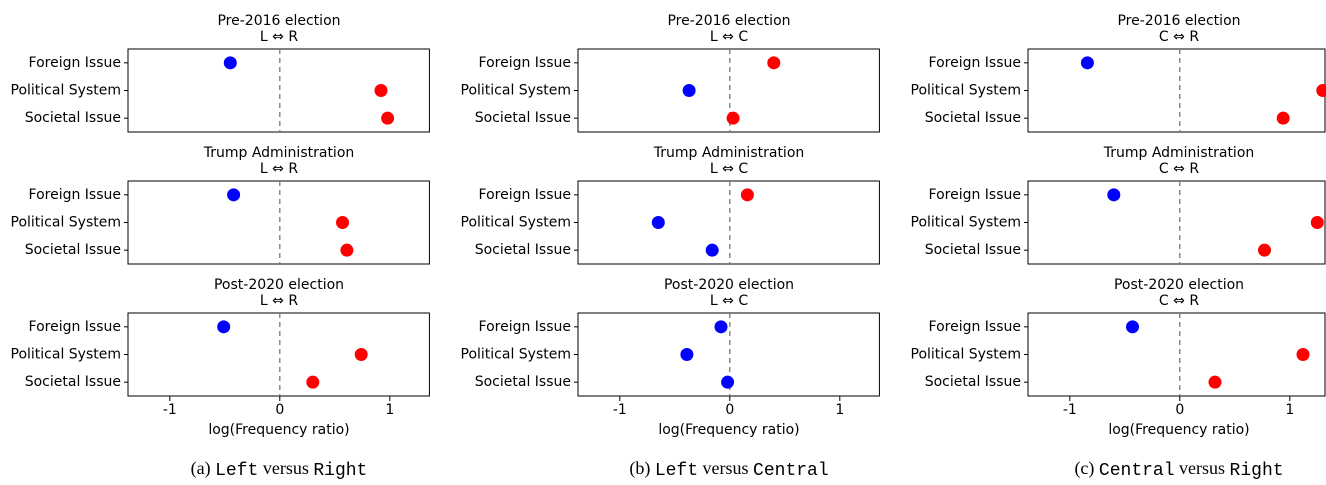  Describe the element at coordinates (1084, 468) in the screenshot. I see `caption-label: (c)` at that location.